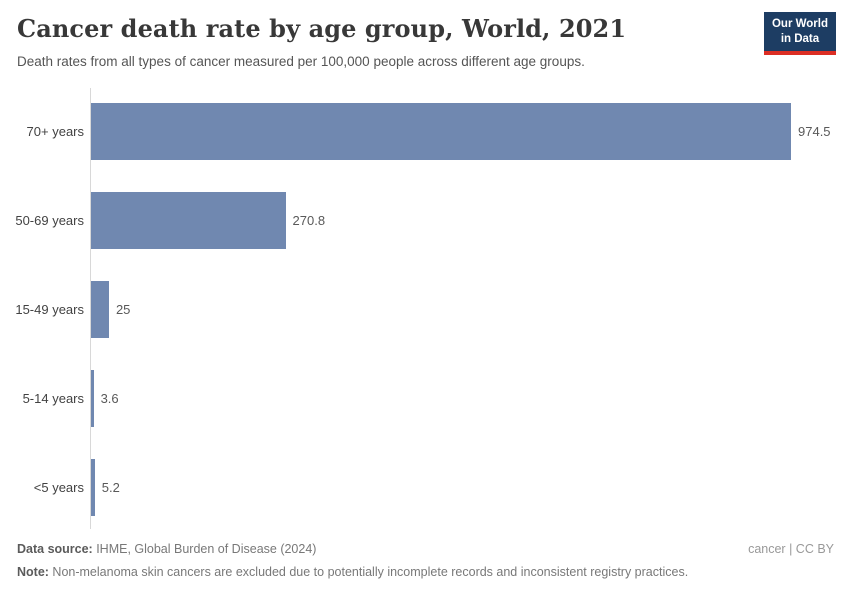 The height and width of the screenshot is (600, 850). I want to click on data-source-label: Data source:, so click(55, 549).